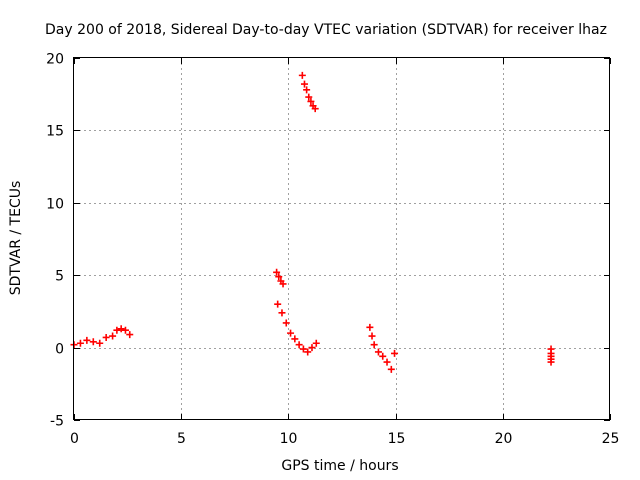  What do you see at coordinates (59, 277) in the screenshot?
I see `y-tick-label: 5` at bounding box center [59, 277].